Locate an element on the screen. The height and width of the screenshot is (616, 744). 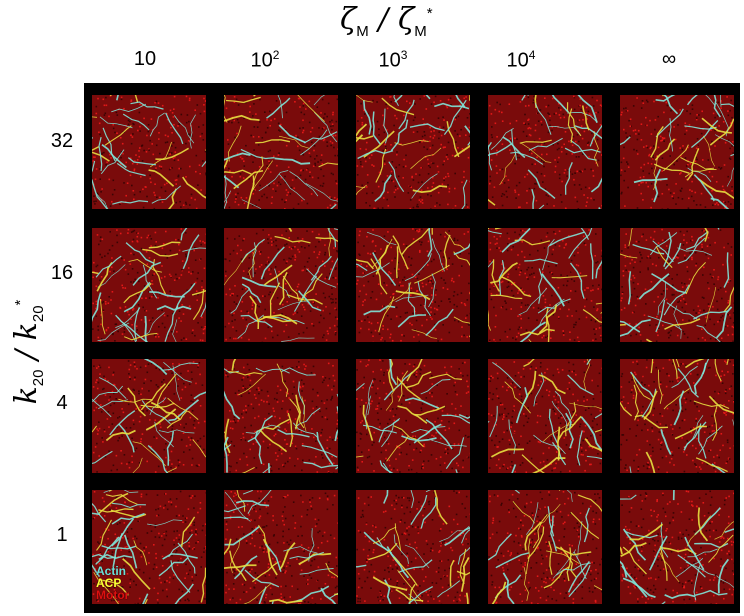
panel-r1-c3 is located at coordinates (545, 285).